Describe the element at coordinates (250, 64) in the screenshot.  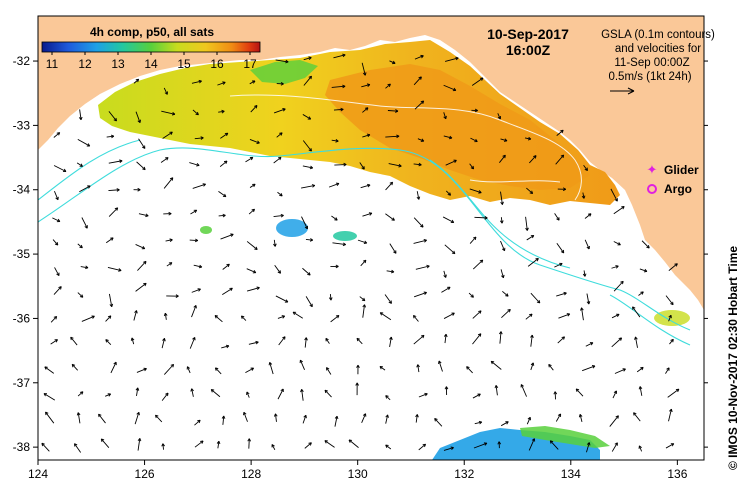
I see `colorbar-tick-label: 17` at that location.